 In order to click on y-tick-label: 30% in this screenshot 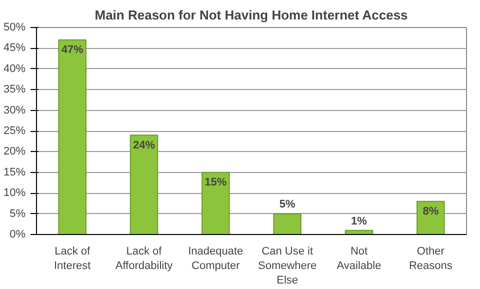, I will do `click(14, 110)`.